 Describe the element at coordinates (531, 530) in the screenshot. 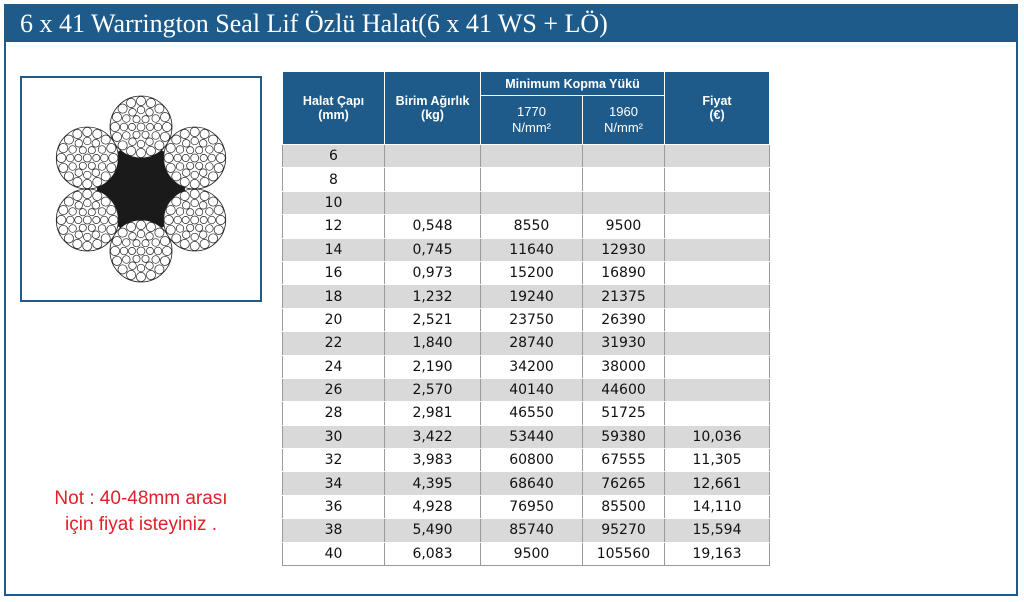

I see `break-load-1770-cell: 85740` at that location.